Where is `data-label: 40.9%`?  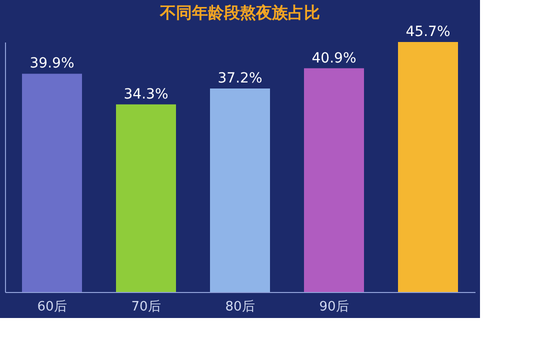 data-label: 40.9% is located at coordinates (334, 58).